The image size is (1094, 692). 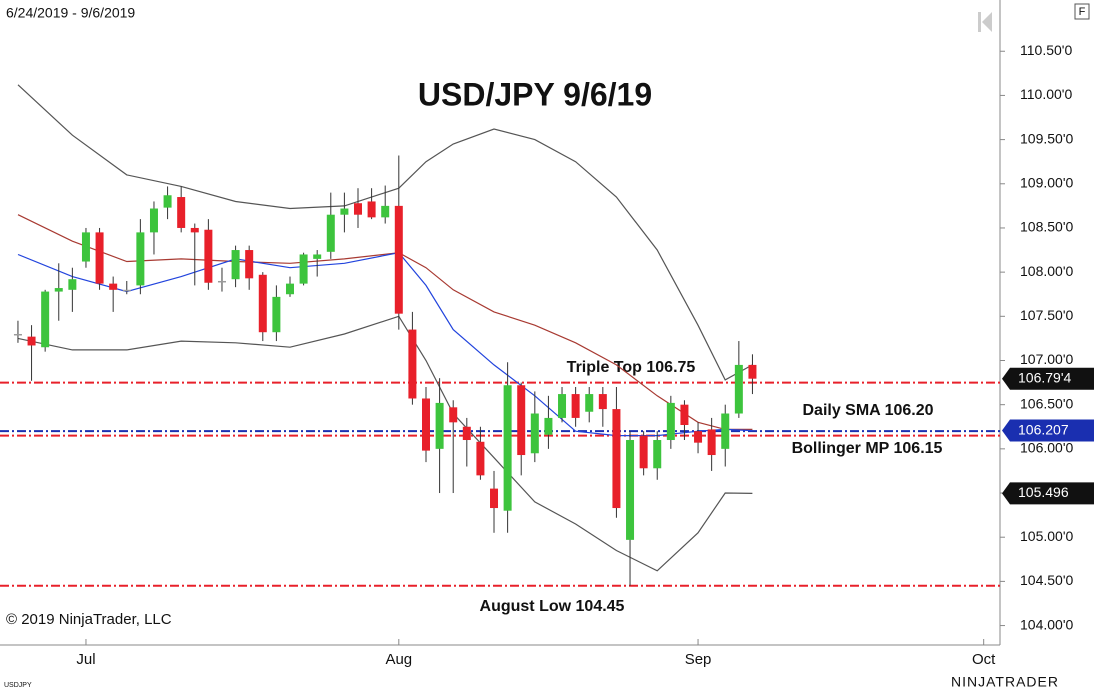 I want to click on scroll-arrow, so click(x=987, y=22).